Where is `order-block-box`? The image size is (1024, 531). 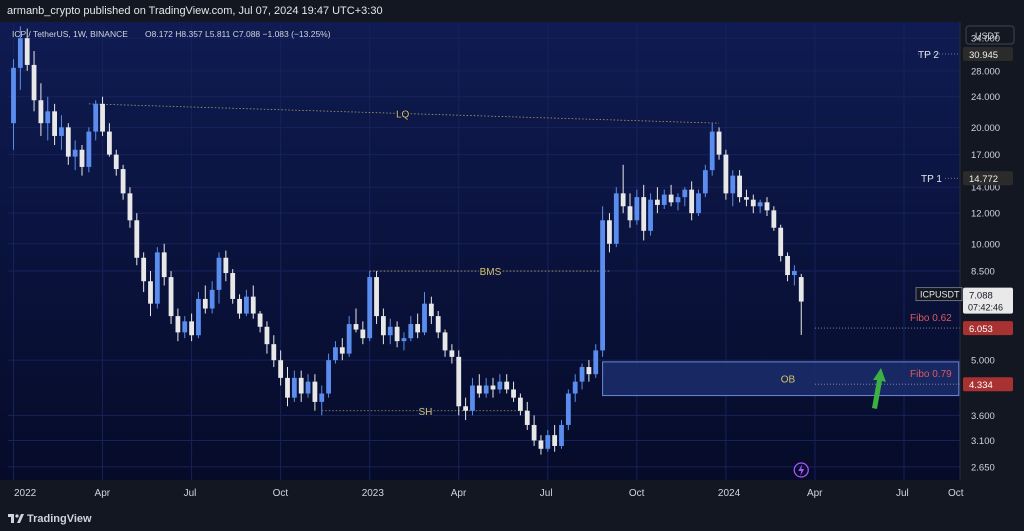 order-block-box is located at coordinates (781, 379).